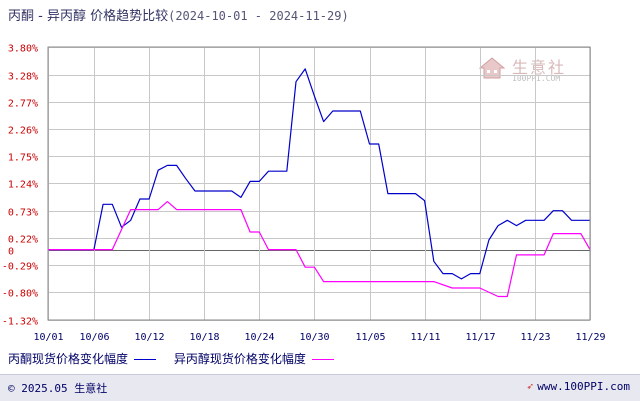  What do you see at coordinates (23, 104) in the screenshot?
I see `y-tick-label: 2.77%` at bounding box center [23, 104].